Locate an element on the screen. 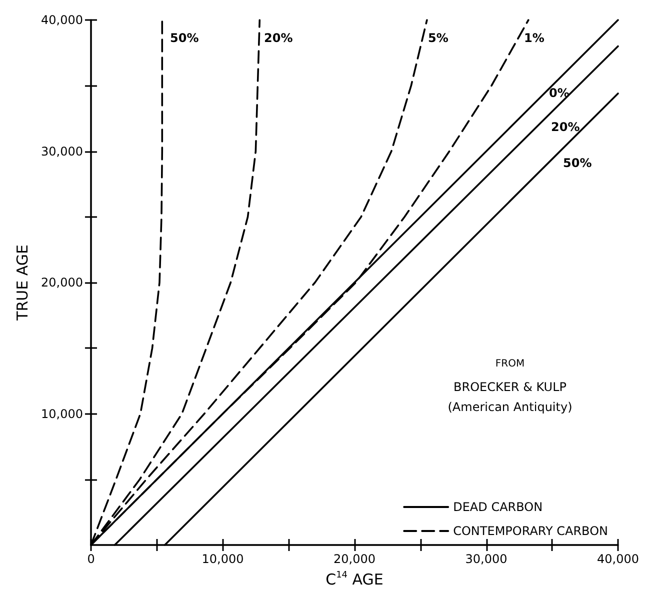  x-tick-label: 20,000 is located at coordinates (355, 559).